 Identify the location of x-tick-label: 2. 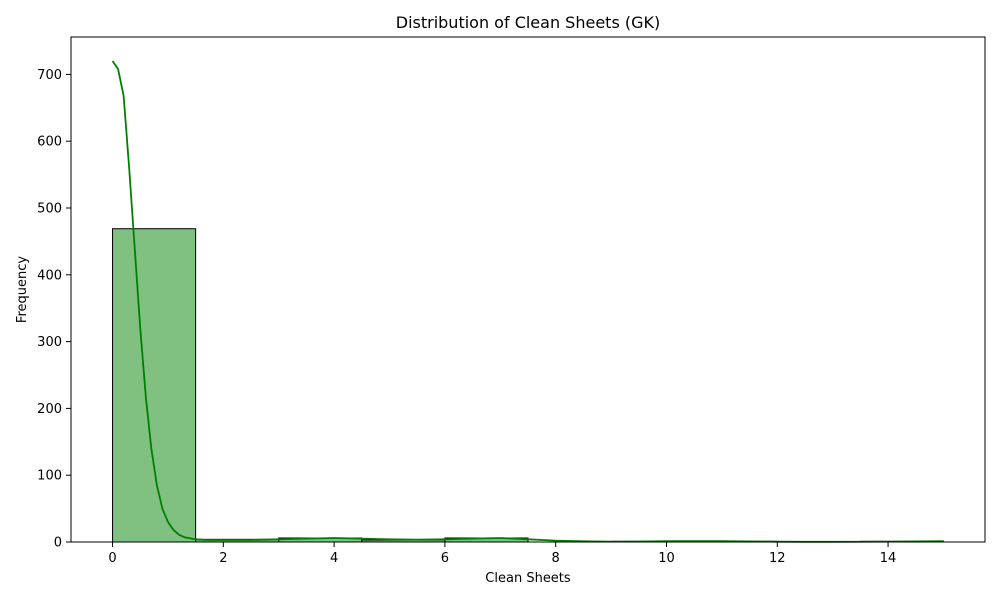
(223, 558).